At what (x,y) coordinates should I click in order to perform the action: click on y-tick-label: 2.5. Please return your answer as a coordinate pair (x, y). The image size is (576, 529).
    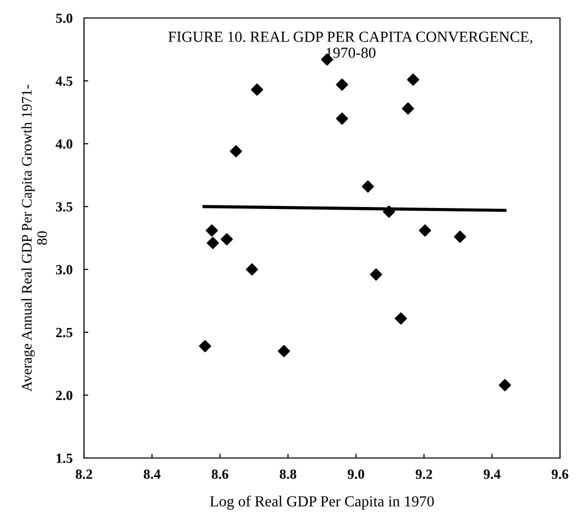
    Looking at the image, I should click on (64, 333).